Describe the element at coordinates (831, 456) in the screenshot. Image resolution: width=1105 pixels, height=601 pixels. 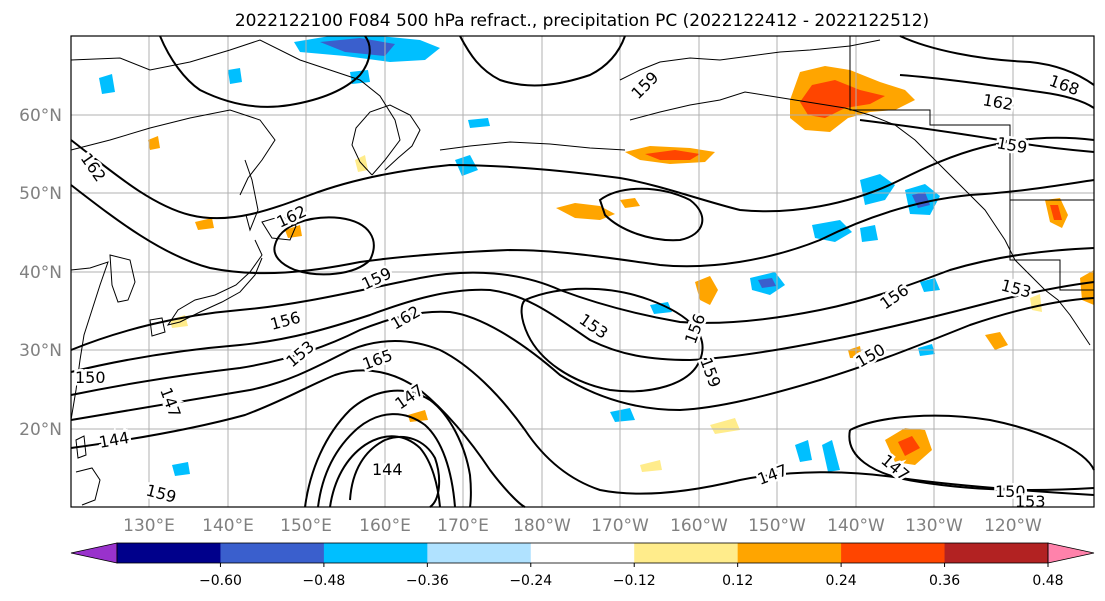
I see `precip-neg-pac10` at that location.